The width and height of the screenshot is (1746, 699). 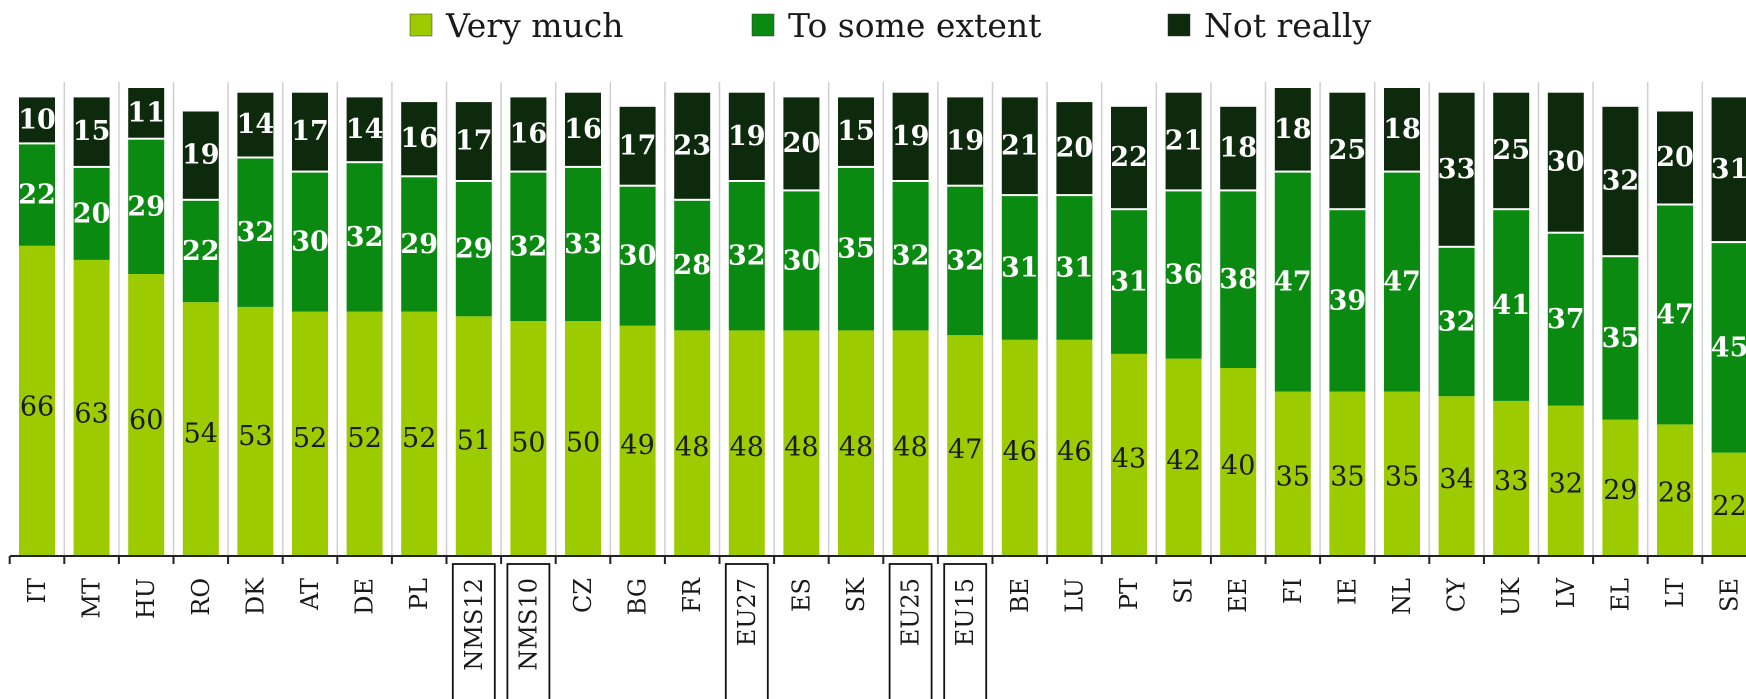 I want to click on bar-group: 66 22 10, so click(x=37, y=327).